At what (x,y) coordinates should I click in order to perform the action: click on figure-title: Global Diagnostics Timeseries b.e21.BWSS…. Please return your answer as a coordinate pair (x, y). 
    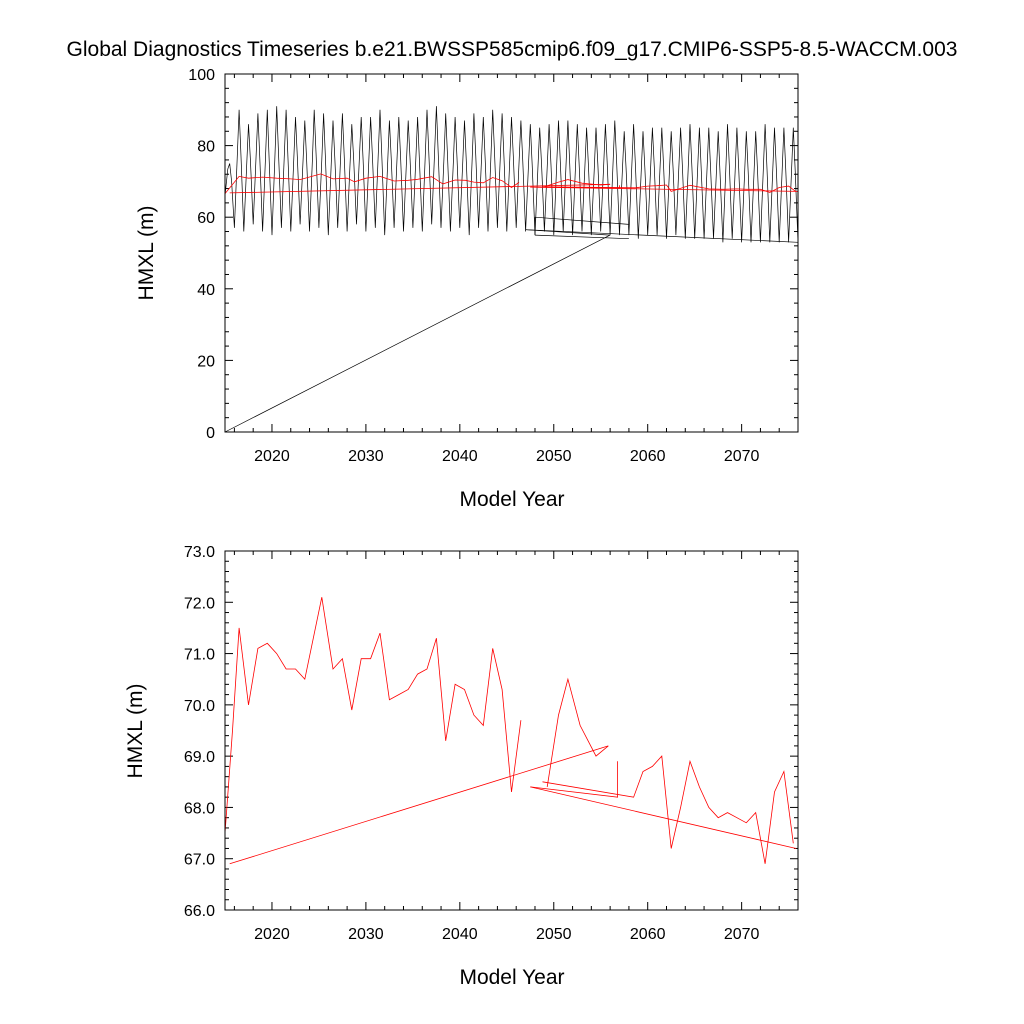
    Looking at the image, I should click on (512, 49).